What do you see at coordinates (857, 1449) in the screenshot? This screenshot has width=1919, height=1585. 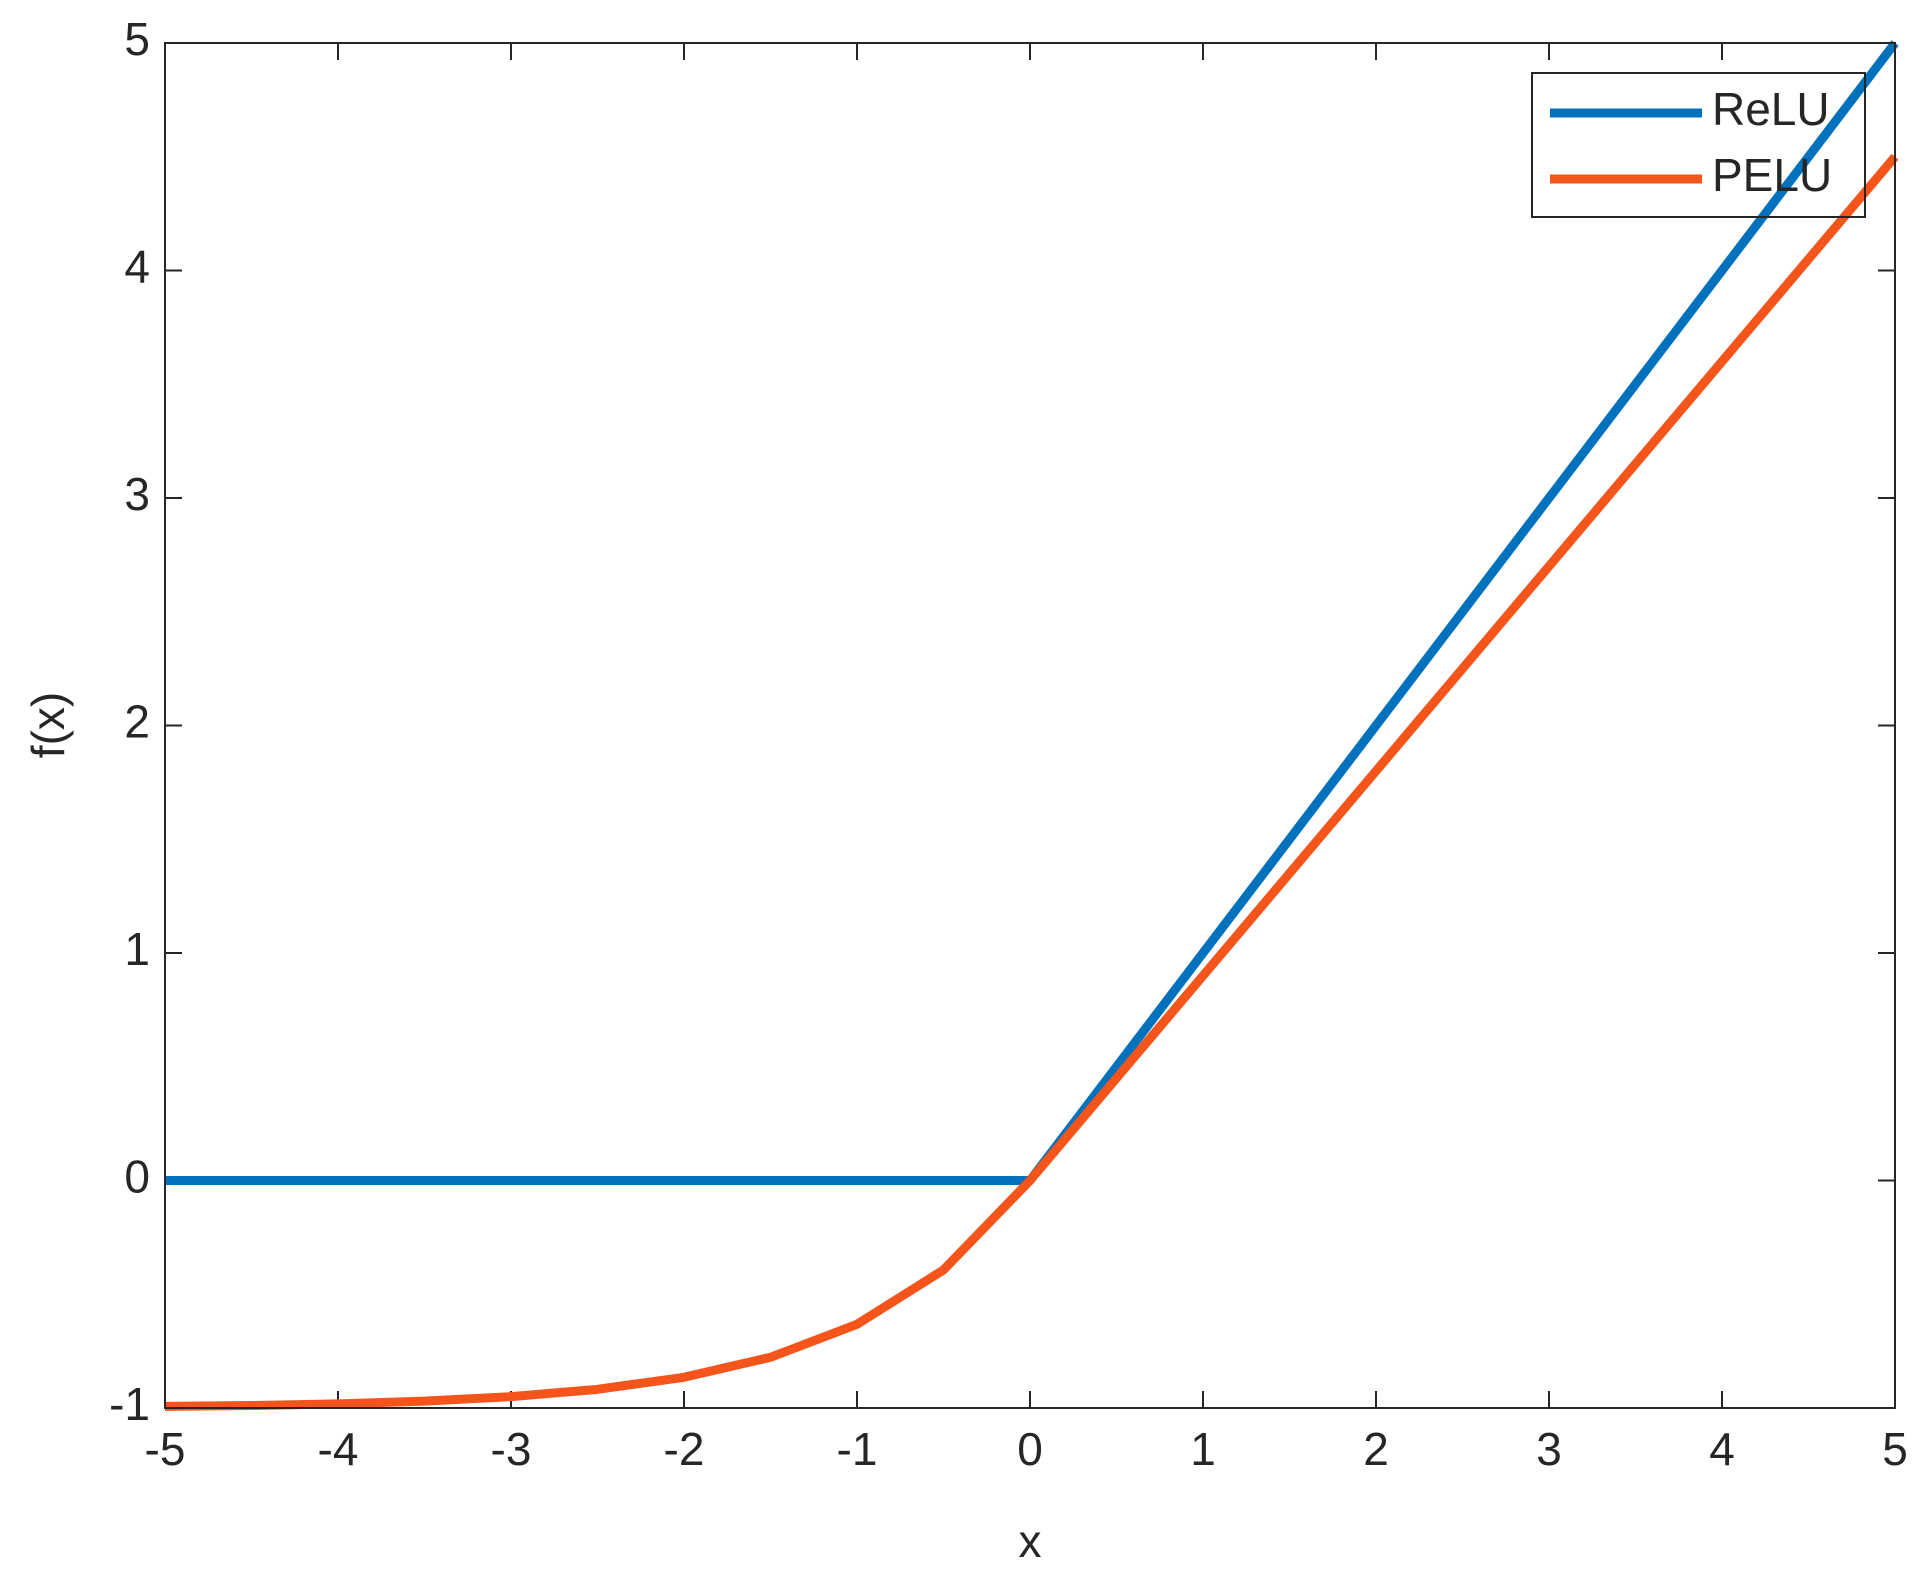 I see `x-tick-label: -1` at bounding box center [857, 1449].